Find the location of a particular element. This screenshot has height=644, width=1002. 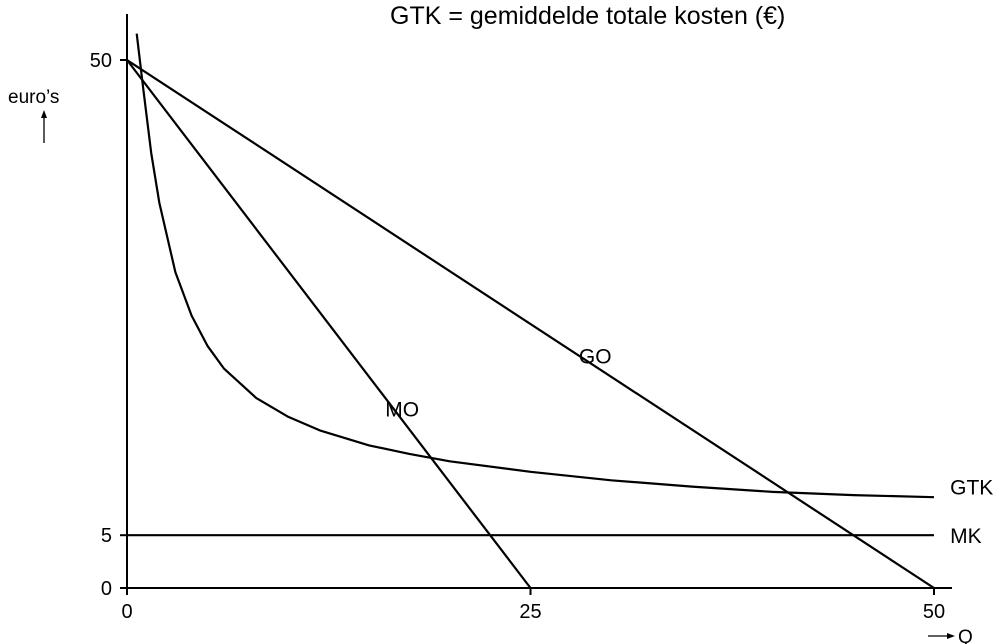

series-label-mo: MO is located at coordinates (402, 409).